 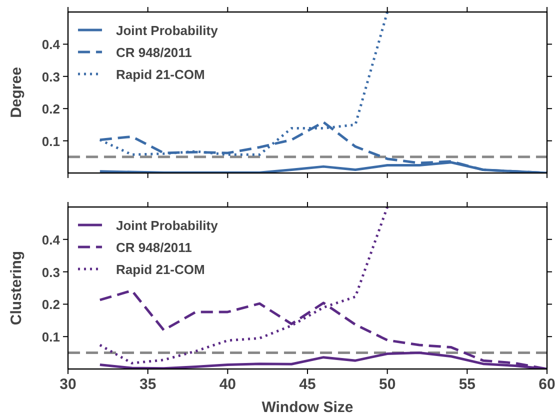 What do you see at coordinates (147, 384) in the screenshot?
I see `x-tick-label: 35` at bounding box center [147, 384].